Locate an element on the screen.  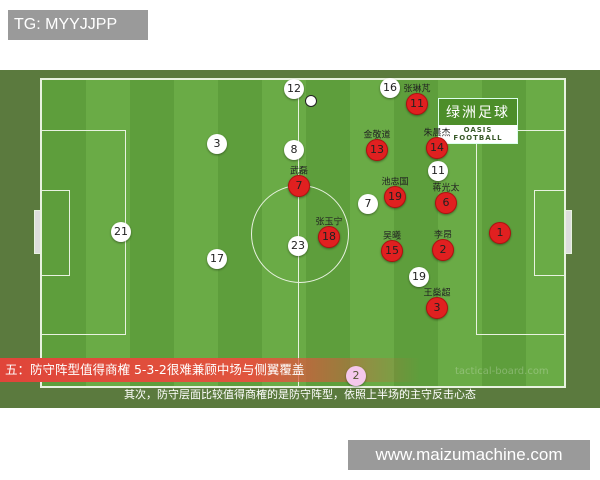
player-marker-red: 15 is located at coordinates (392, 251).